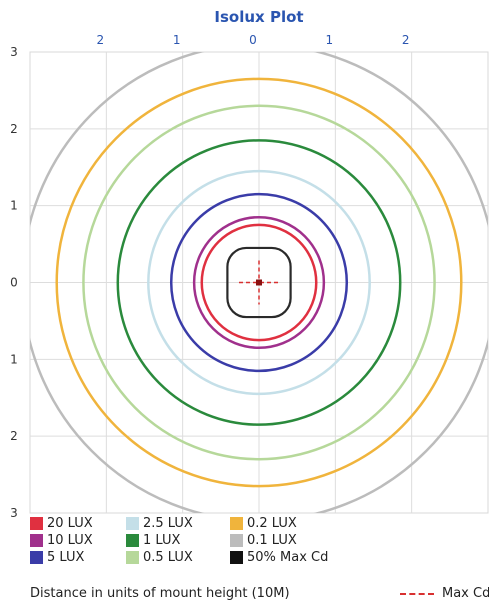 The image size is (489, 605). What do you see at coordinates (272, 523) in the screenshot?
I see `legend-label: 0.2 LUX` at bounding box center [272, 523].